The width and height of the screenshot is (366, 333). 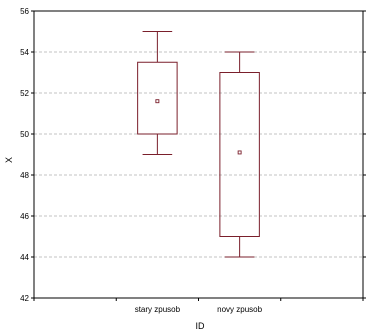 I want to click on x-axis-label: ID, so click(x=201, y=326).